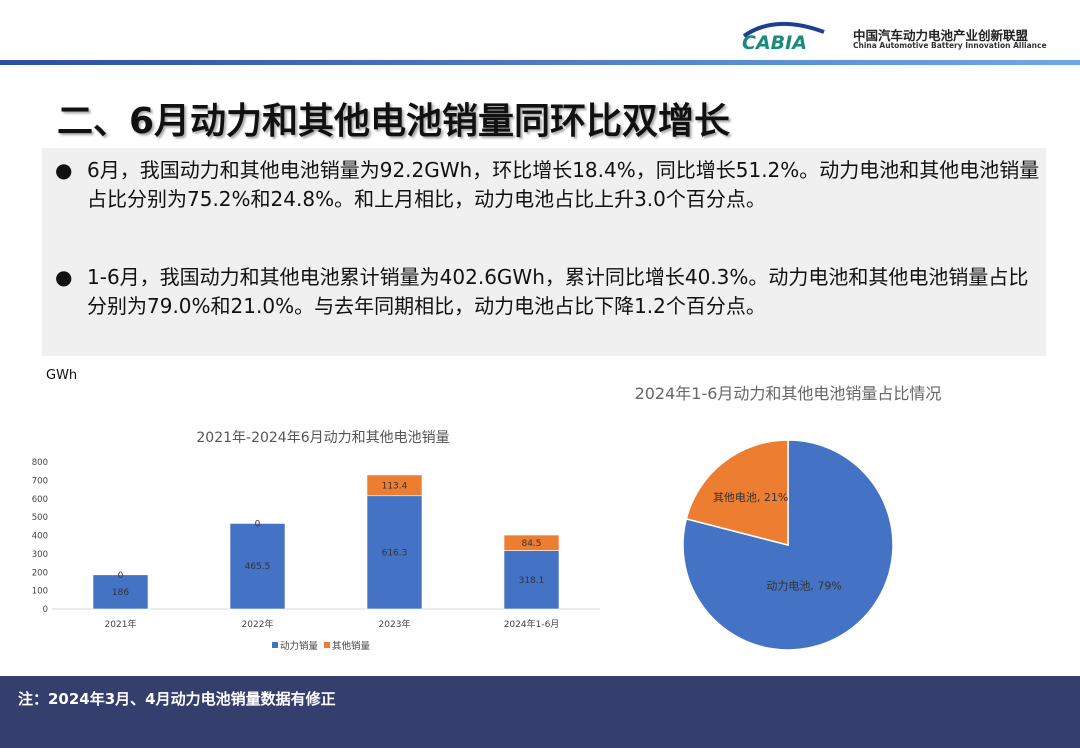 The image size is (1080, 748). Describe the element at coordinates (299, 646) in the screenshot. I see `legend-label: 动力销量` at that location.